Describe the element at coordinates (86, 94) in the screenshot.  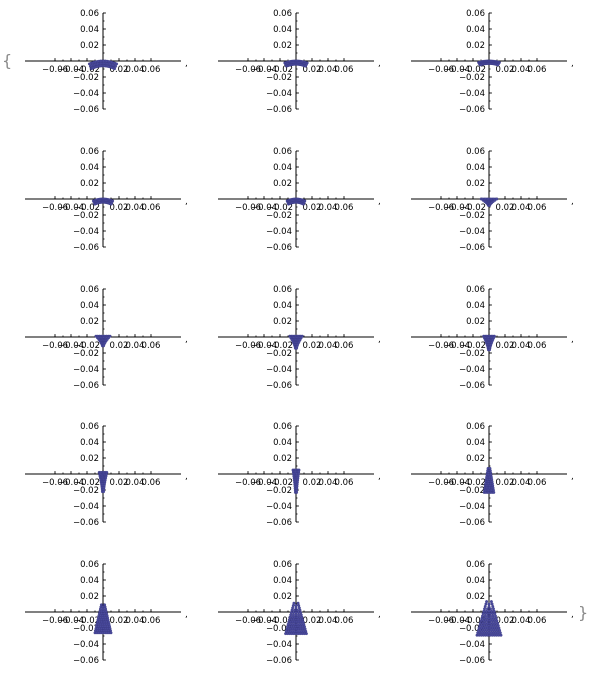
I see `y-tick-label: −0.04` at that location.